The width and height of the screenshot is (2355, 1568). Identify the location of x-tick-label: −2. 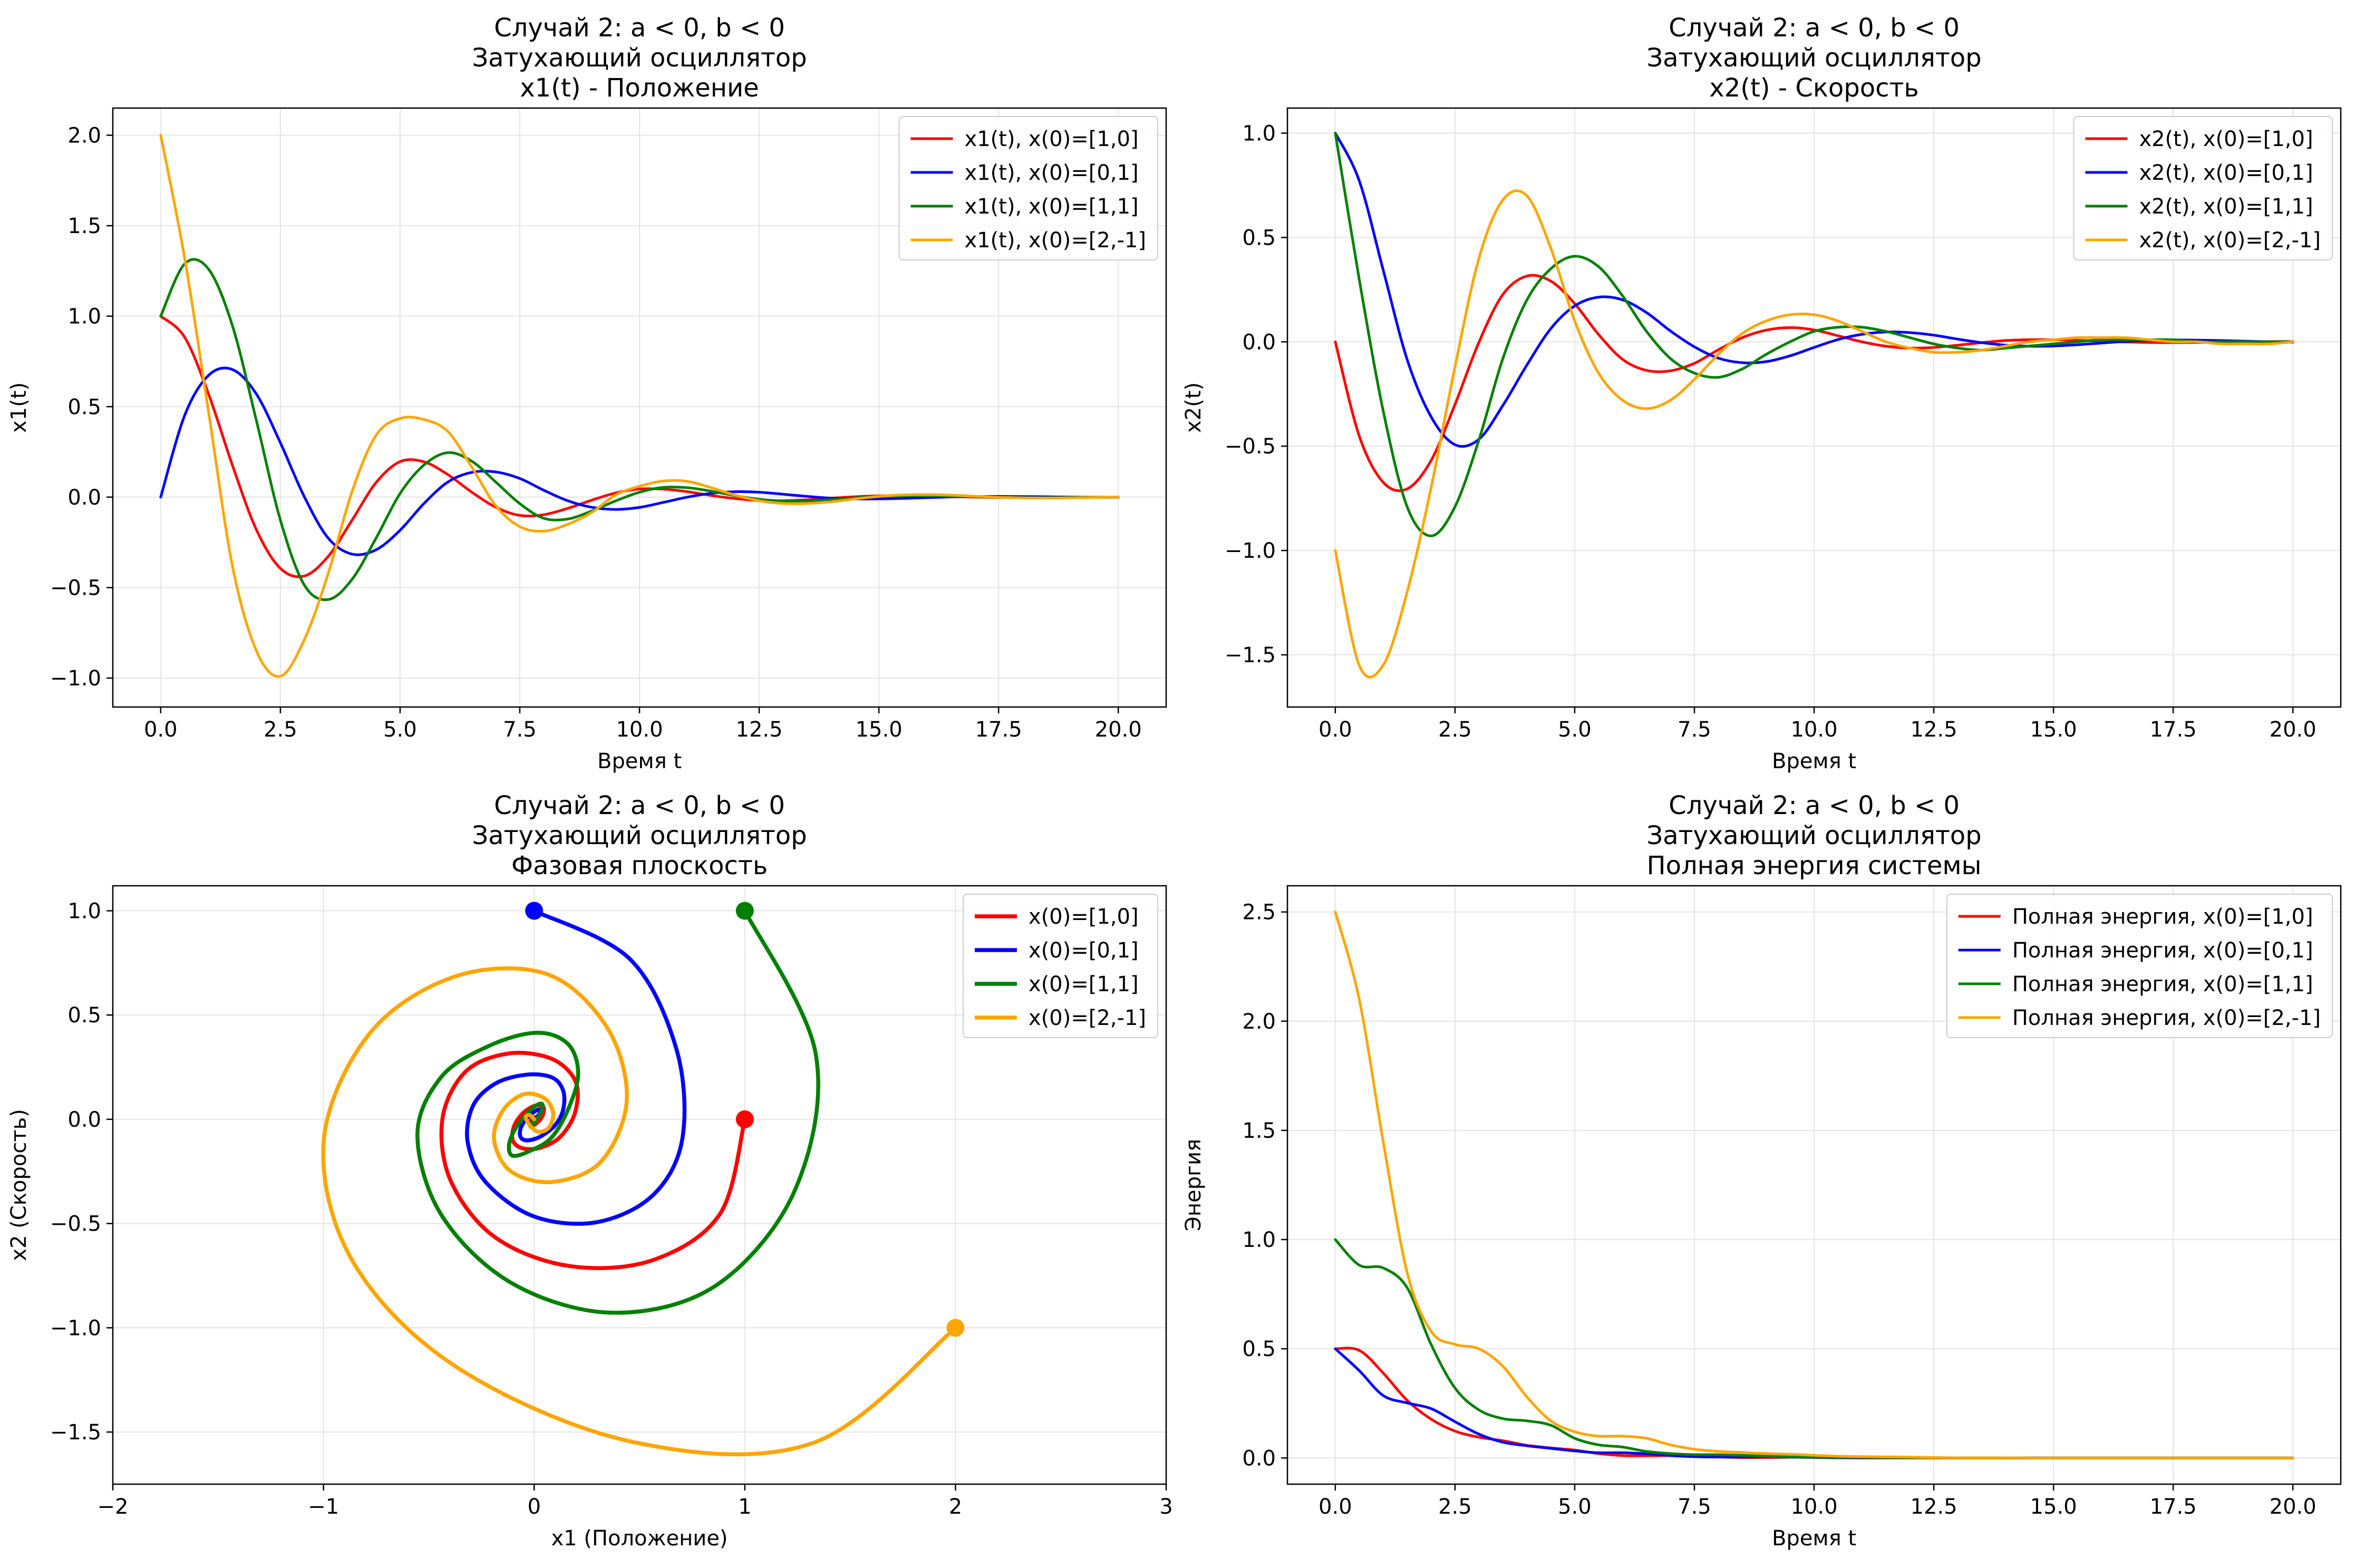
(113, 1507).